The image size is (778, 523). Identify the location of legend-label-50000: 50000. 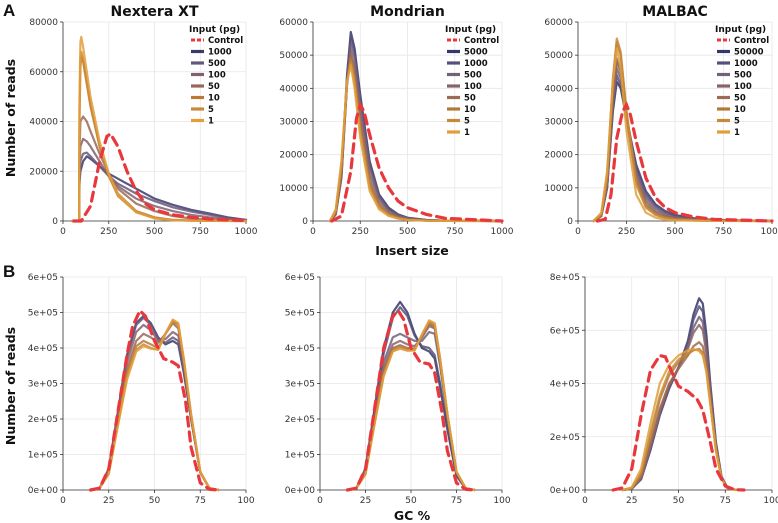
(749, 53).